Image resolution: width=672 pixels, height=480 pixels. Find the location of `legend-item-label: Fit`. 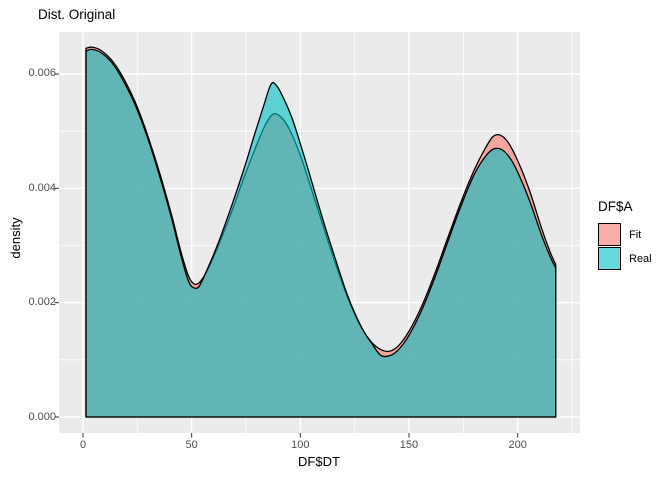

legend-item-label: Fit is located at coordinates (635, 234).